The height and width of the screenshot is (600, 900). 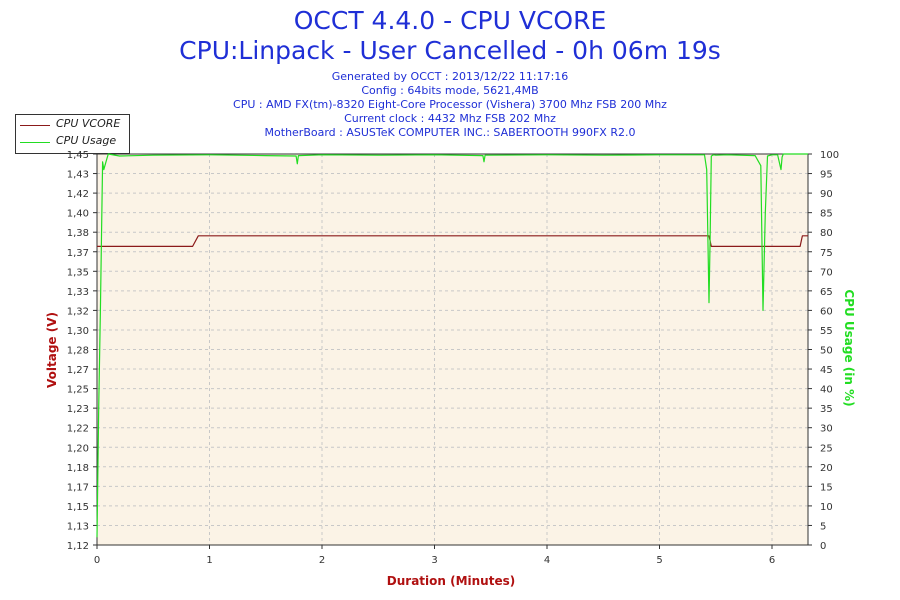 What do you see at coordinates (78, 351) in the screenshot?
I see `y-tick-label: 1,28` at bounding box center [78, 351].